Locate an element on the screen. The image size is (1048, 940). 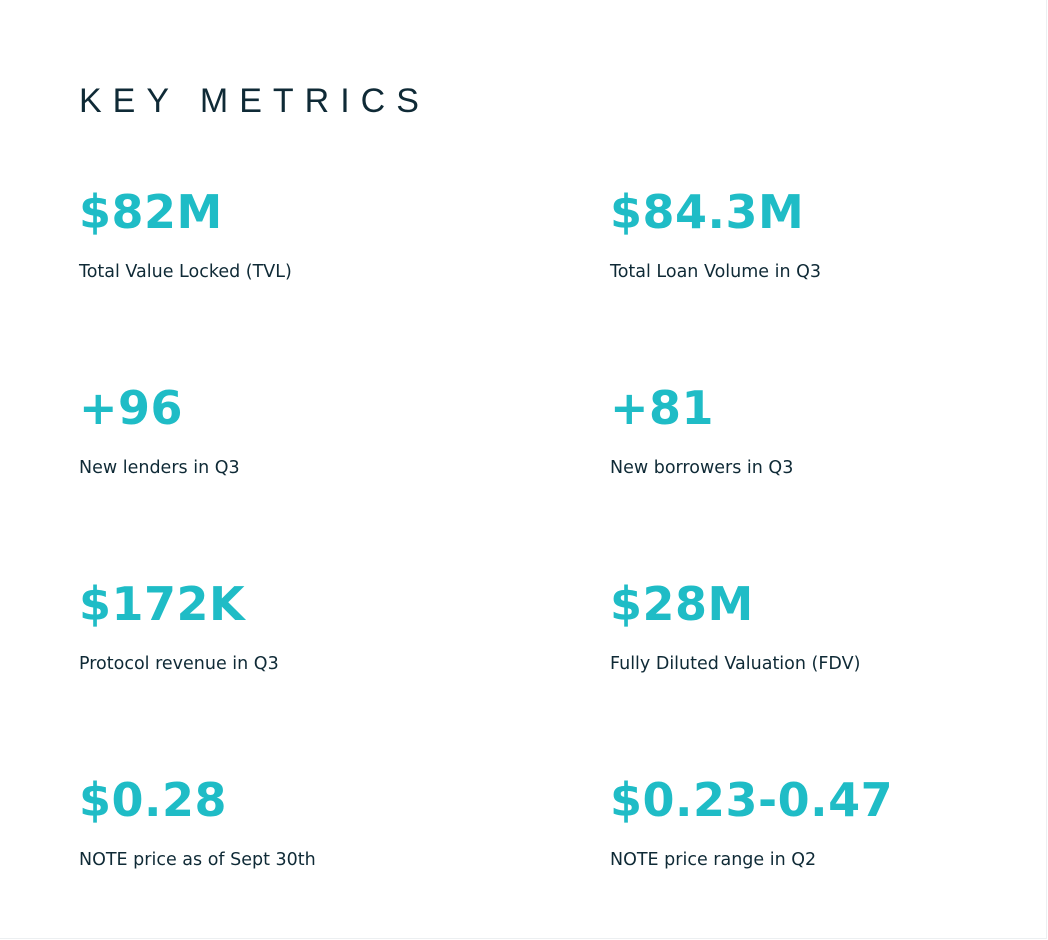
metric-value: $28M is located at coordinates (682, 604).